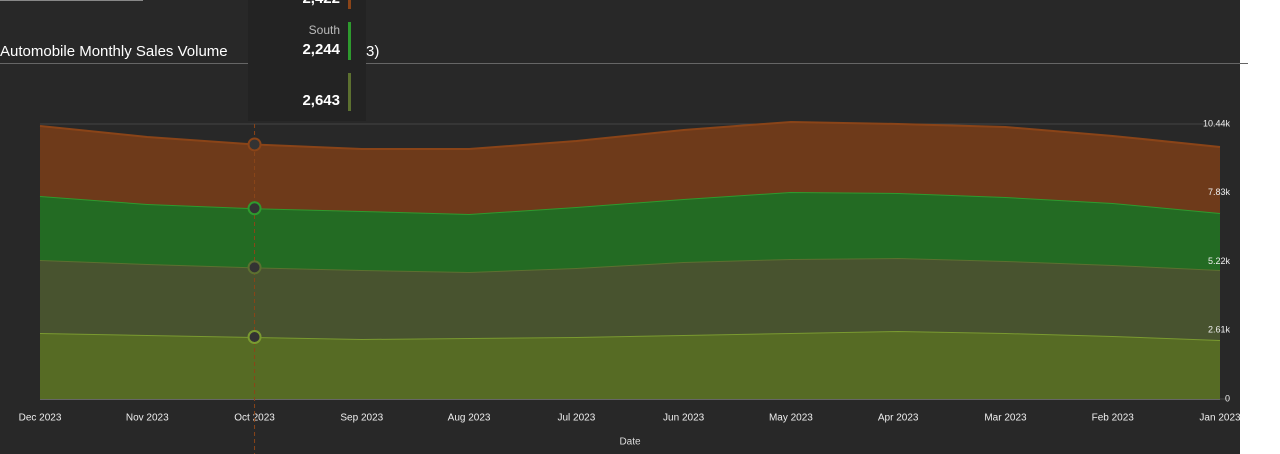  I want to click on area, so click(630, 364).